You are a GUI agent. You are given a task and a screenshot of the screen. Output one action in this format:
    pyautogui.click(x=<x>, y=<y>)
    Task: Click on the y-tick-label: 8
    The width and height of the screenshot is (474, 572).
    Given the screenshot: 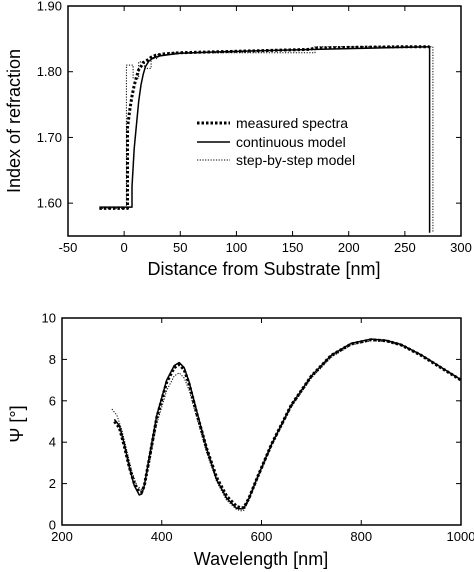 What is the action you would take?
    pyautogui.click(x=52, y=359)
    